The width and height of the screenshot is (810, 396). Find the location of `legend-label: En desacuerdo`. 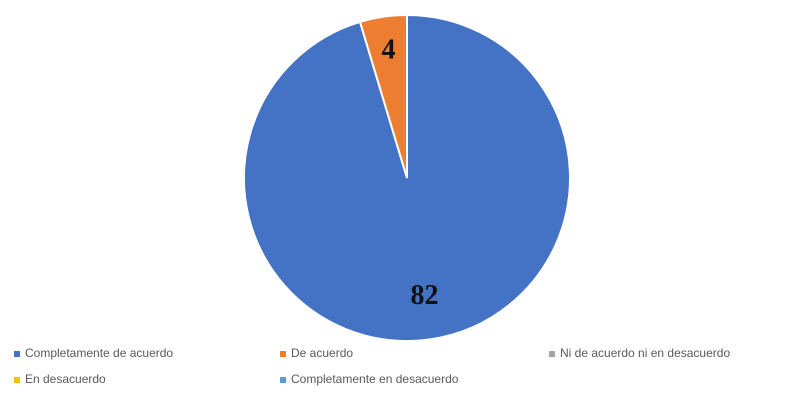

legend-label: En desacuerdo is located at coordinates (65, 379).